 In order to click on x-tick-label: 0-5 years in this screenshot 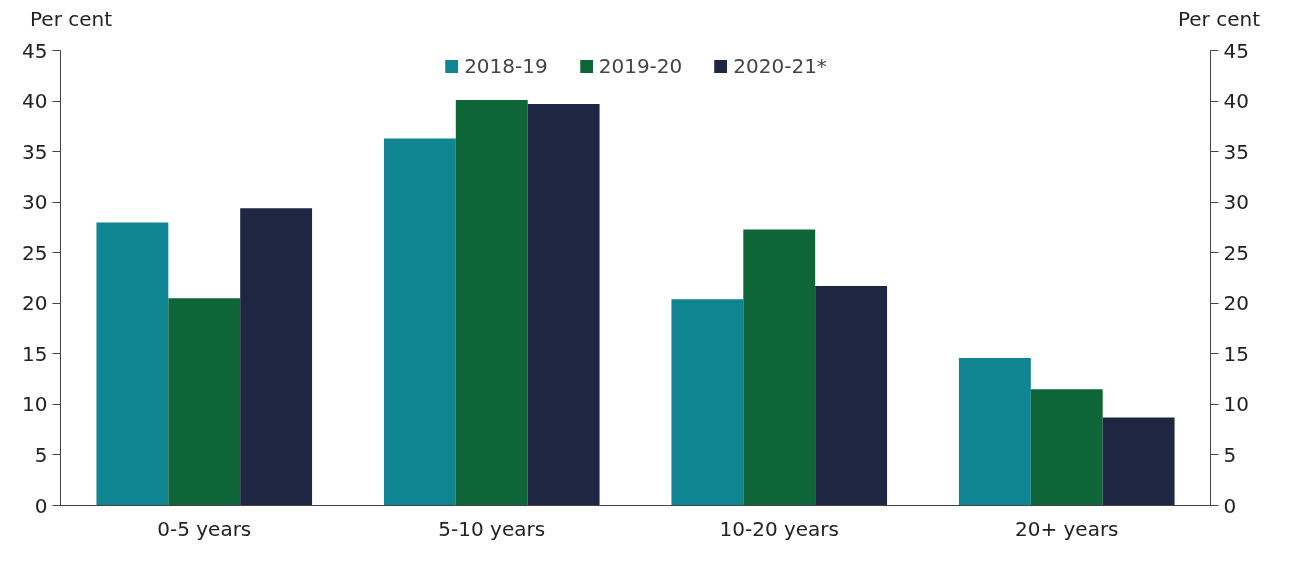, I will do `click(204, 528)`.